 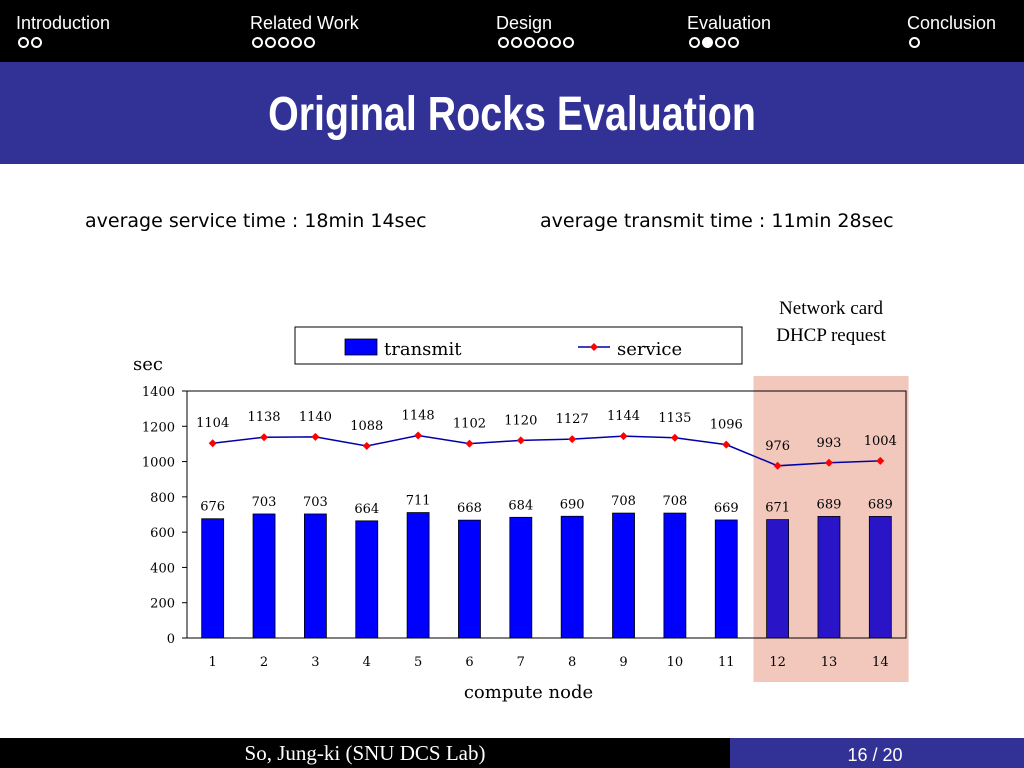 I want to click on legend-service-label: service, so click(x=649, y=349).